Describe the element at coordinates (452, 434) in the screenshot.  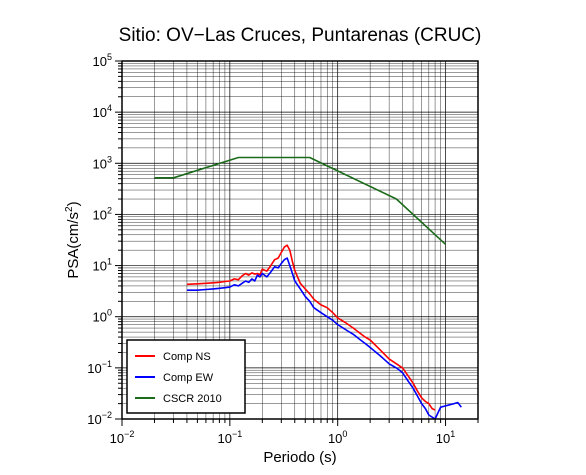
I see `x-tick-label-exponent: 1` at that location.